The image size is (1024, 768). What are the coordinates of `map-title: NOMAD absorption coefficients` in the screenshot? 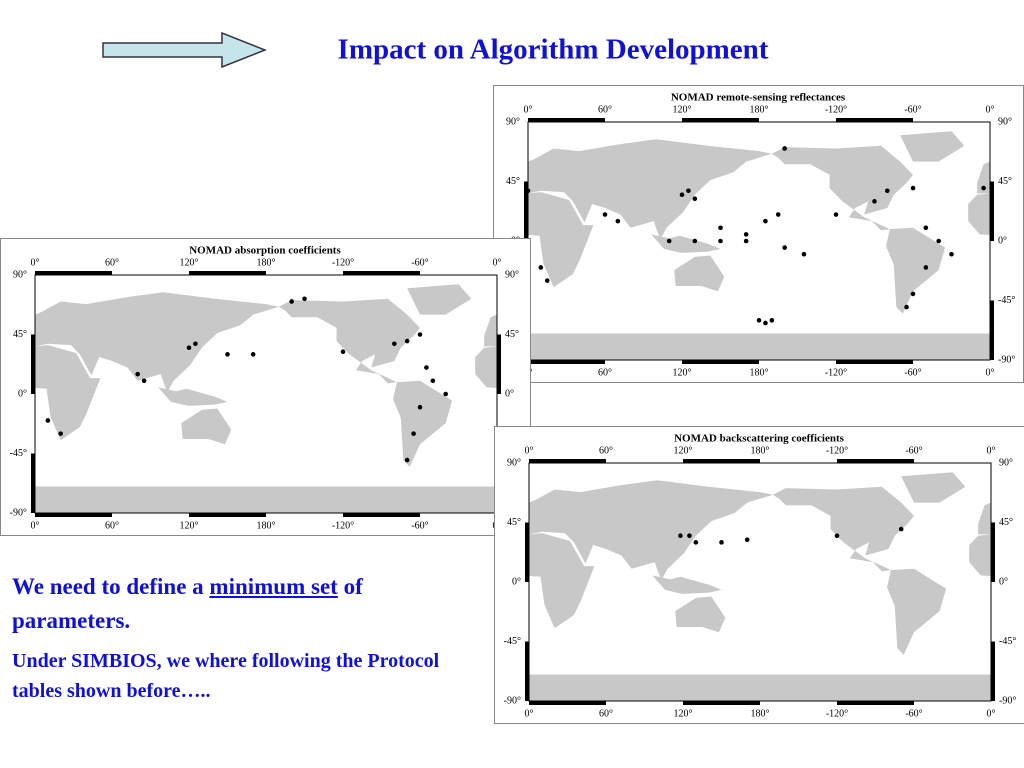 It's located at (265, 251).